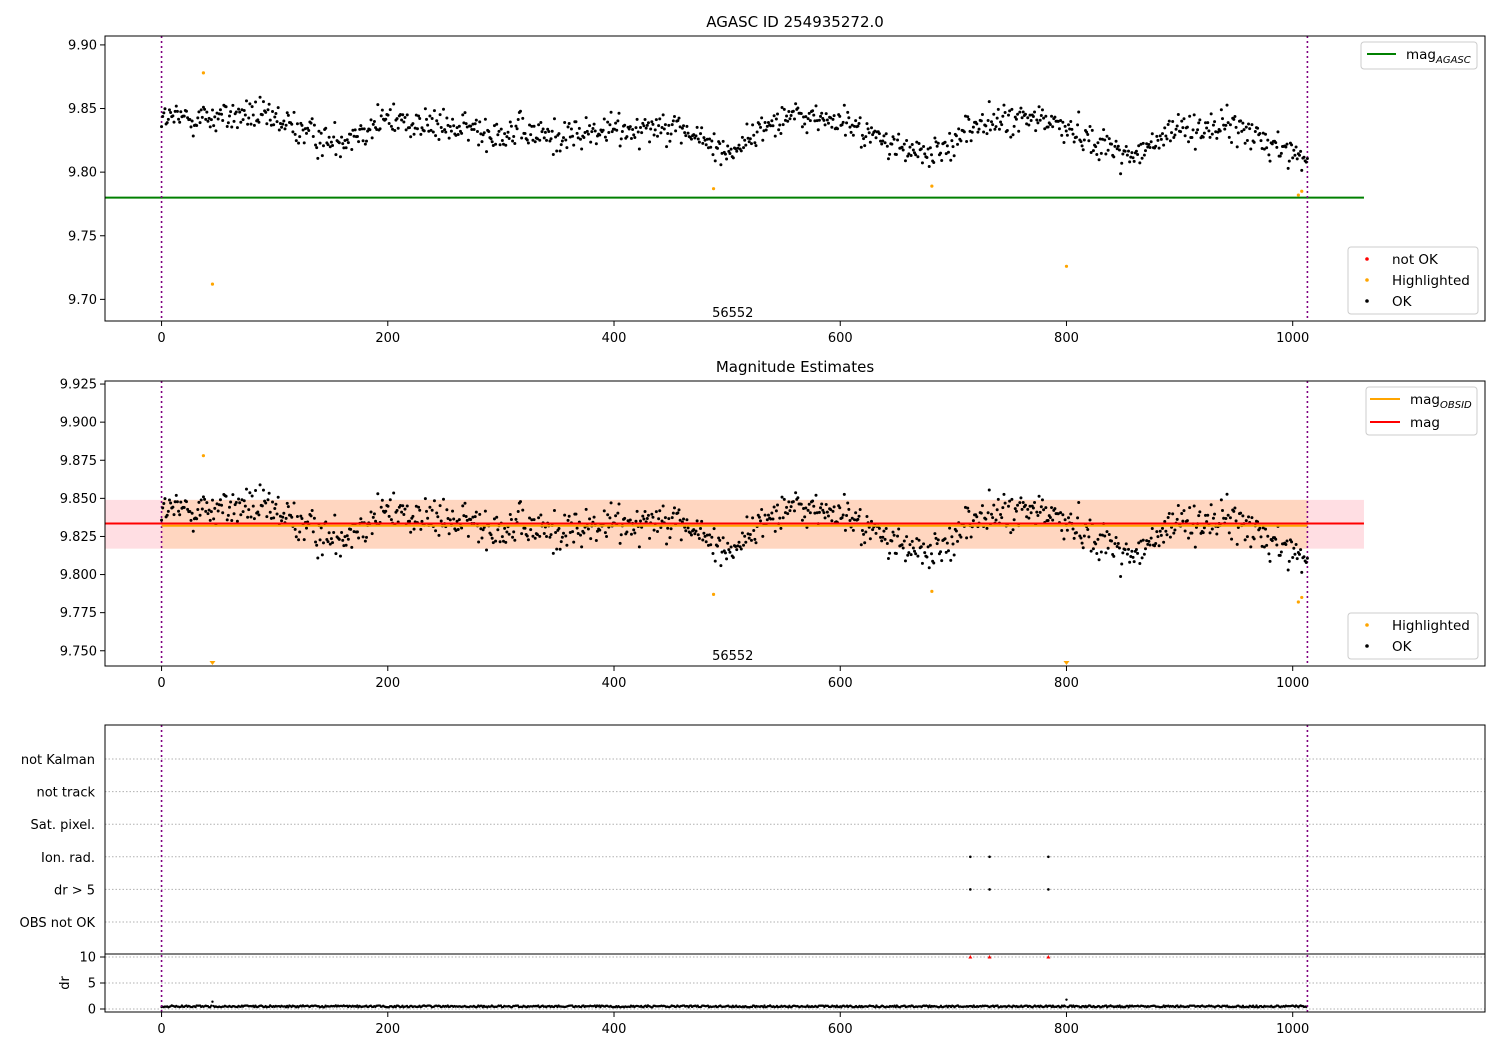 Image resolution: width=1500 pixels, height=1050 pixels. Describe the element at coordinates (732, 656) in the screenshot. I see `obsid-annotation: 56552` at that location.